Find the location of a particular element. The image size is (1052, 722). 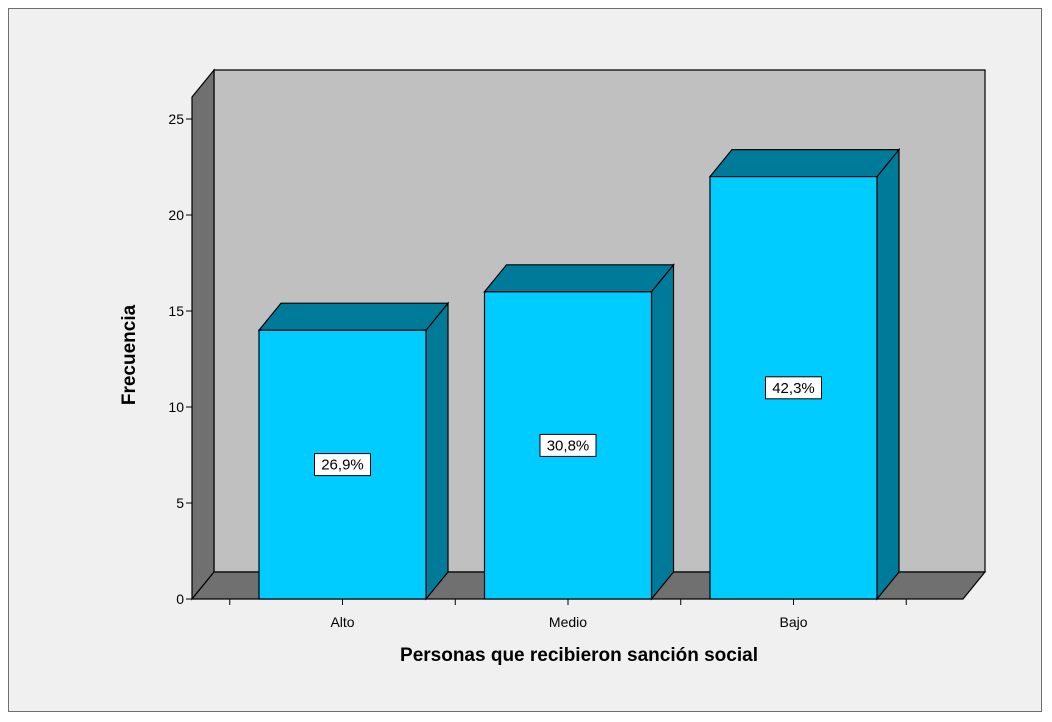

bar-medio: 30,8% is located at coordinates (579, 432).